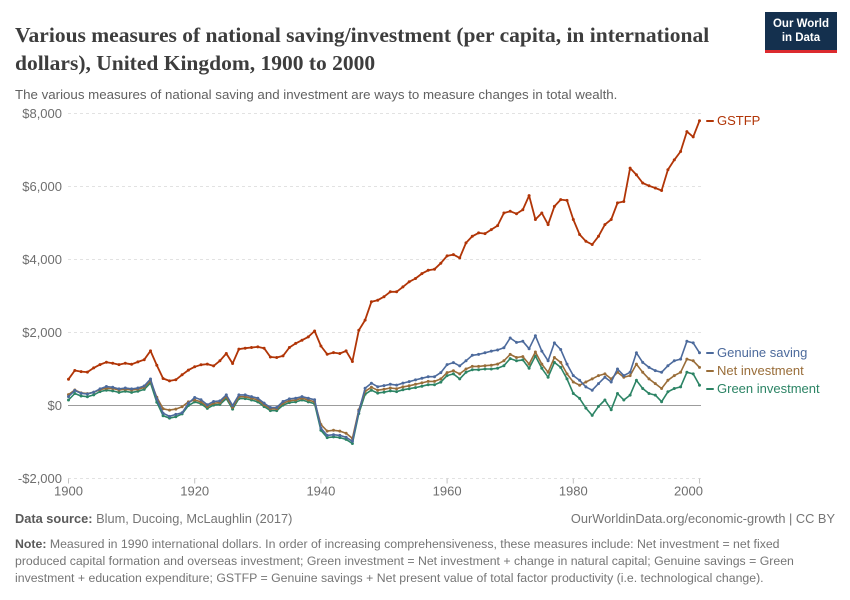 The height and width of the screenshot is (600, 850). Describe the element at coordinates (710, 120) in the screenshot. I see `series-marker-gstfp` at that location.